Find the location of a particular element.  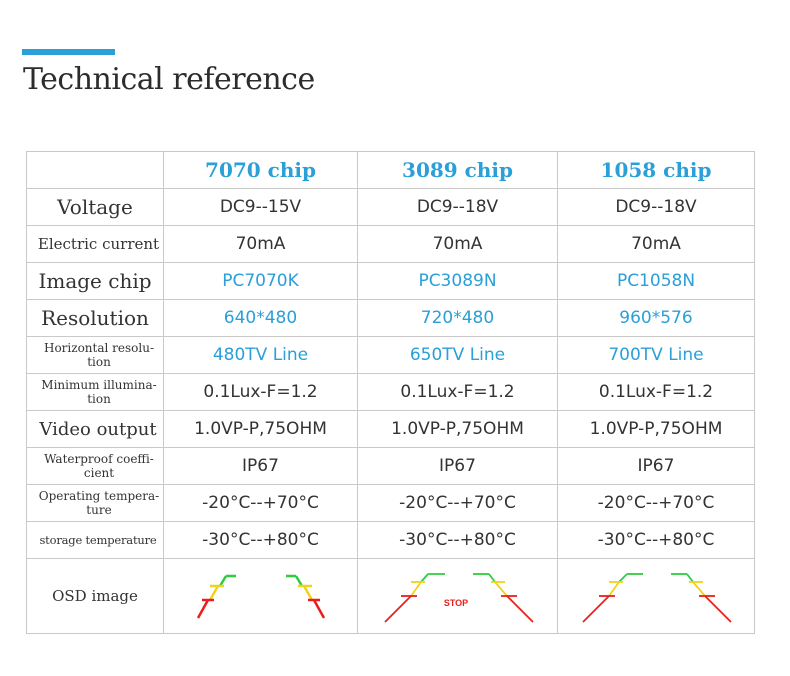

row-label: Horizontal resolu- tion is located at coordinates (95, 355).